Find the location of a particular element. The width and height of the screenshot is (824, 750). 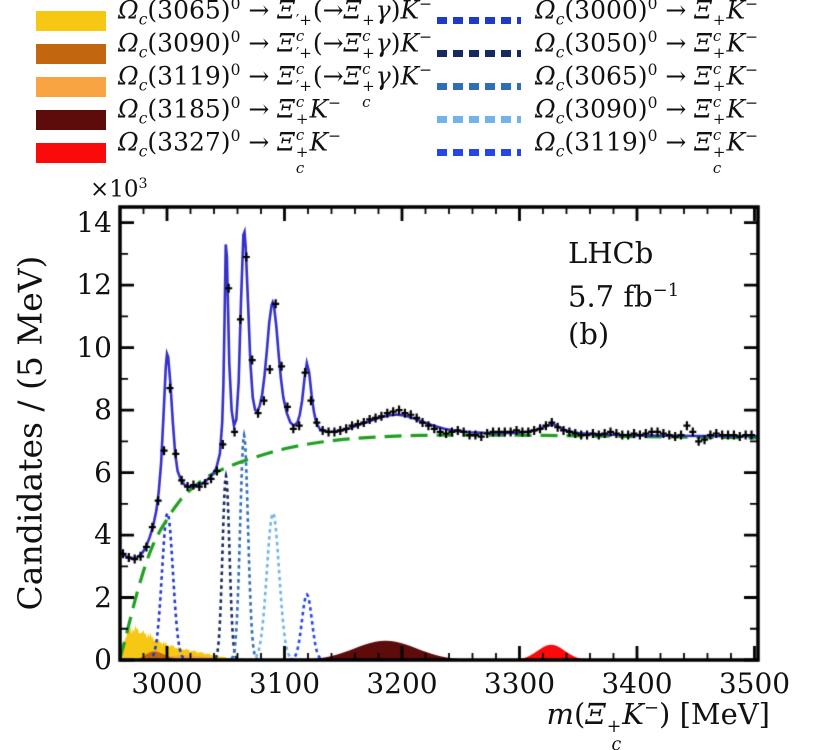

legend-item: Ωc(3090)0 → Ξ ′+ c (→Ξ + c γ)K− is located at coordinates (234, 52).